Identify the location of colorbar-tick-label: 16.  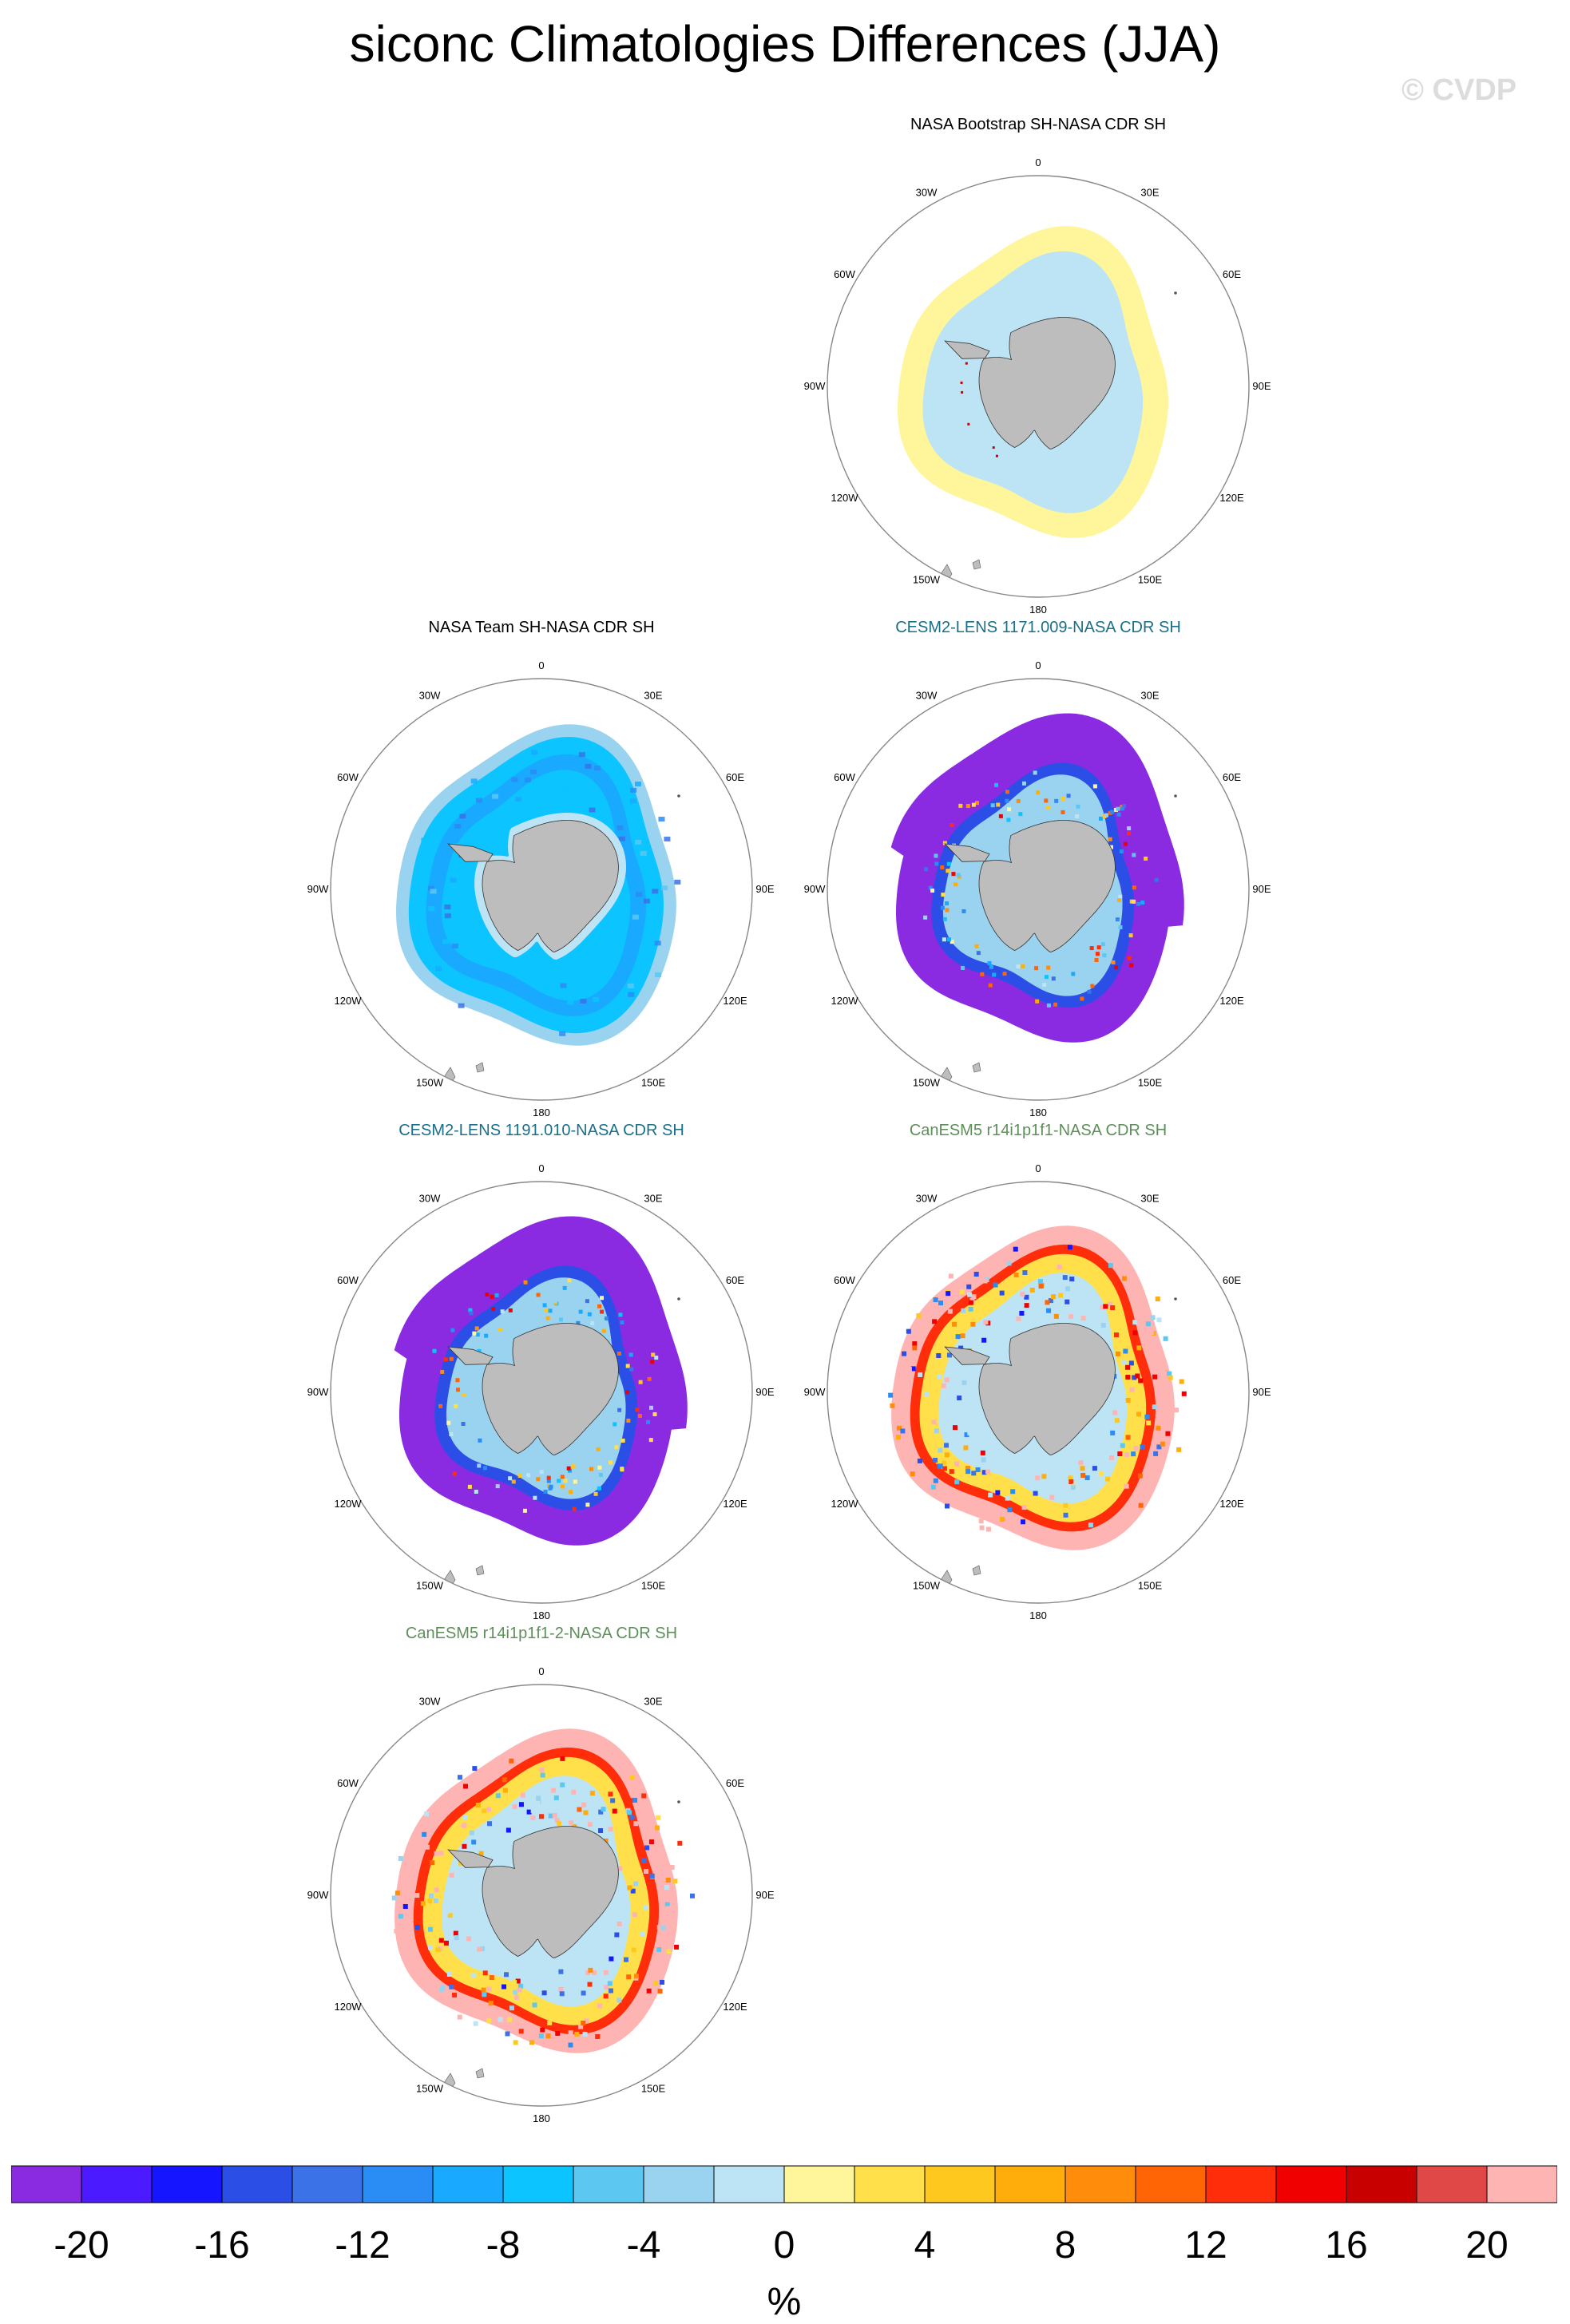
(1346, 2245).